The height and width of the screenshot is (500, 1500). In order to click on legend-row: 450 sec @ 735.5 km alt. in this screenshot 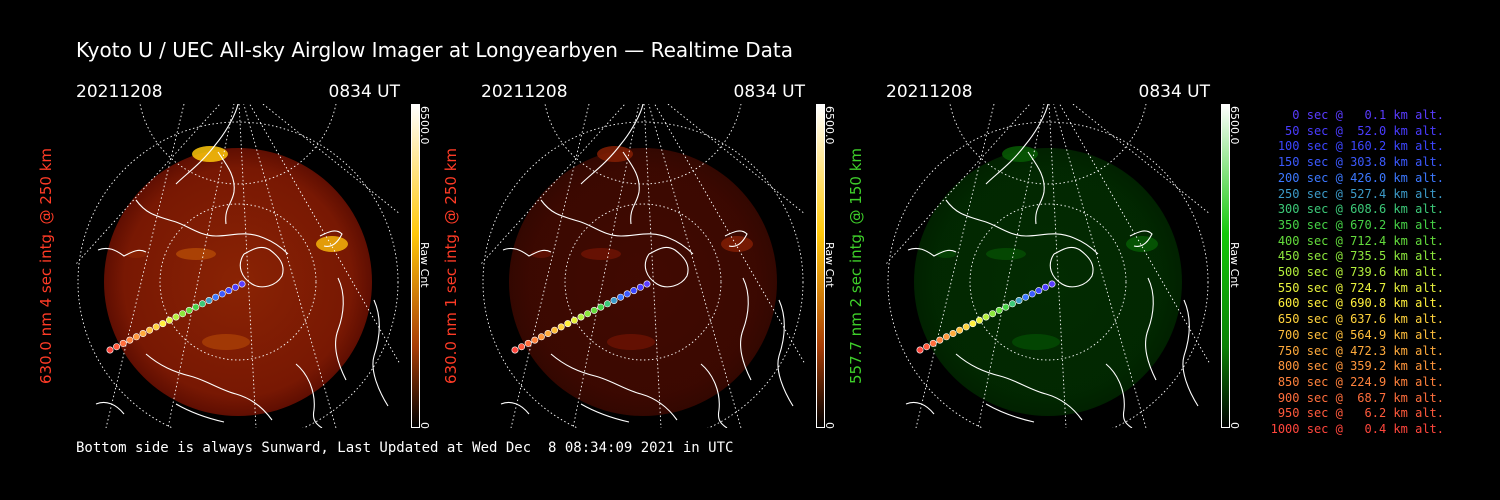, I will do `click(1360, 256)`.